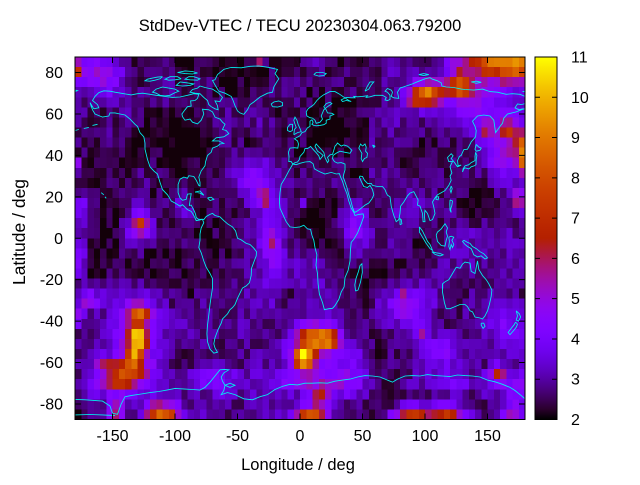  Describe the element at coordinates (575, 420) in the screenshot. I see `svg-text: 2` at that location.